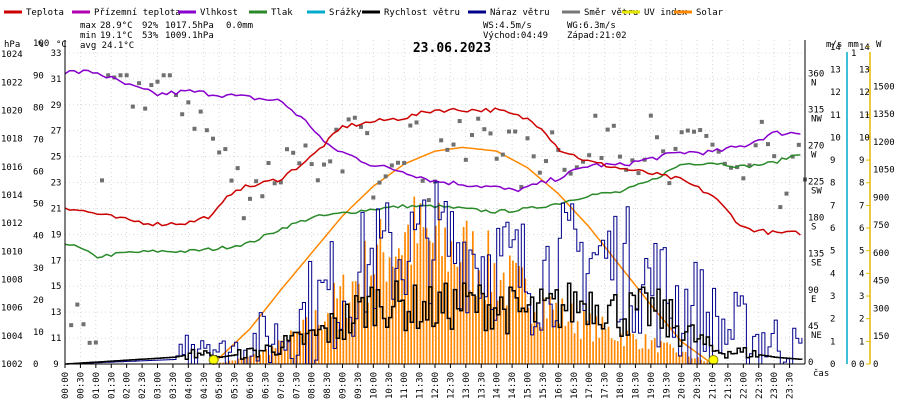  Describe the element at coordinates (219, 13) in the screenshot. I see `legend-label: Vlhkost` at that location.